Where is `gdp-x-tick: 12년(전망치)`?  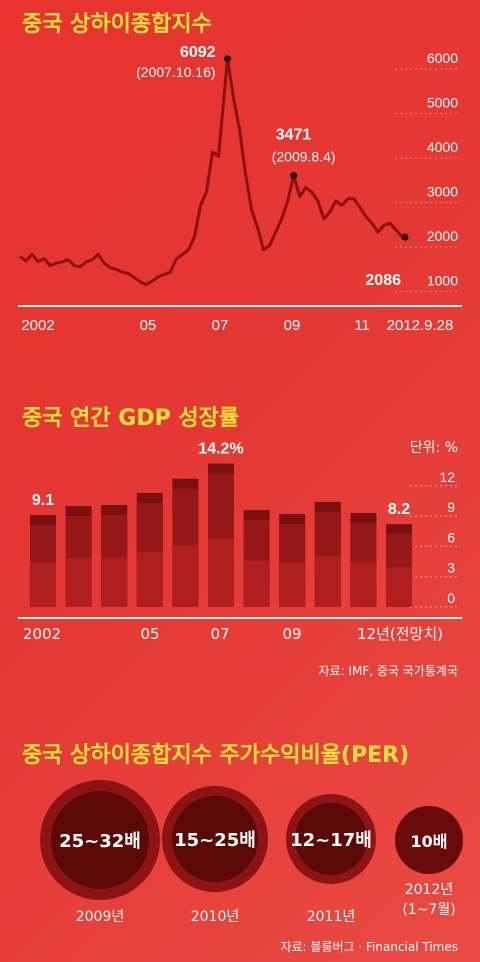 gdp-x-tick: 12년(전망치) is located at coordinates (400, 634).